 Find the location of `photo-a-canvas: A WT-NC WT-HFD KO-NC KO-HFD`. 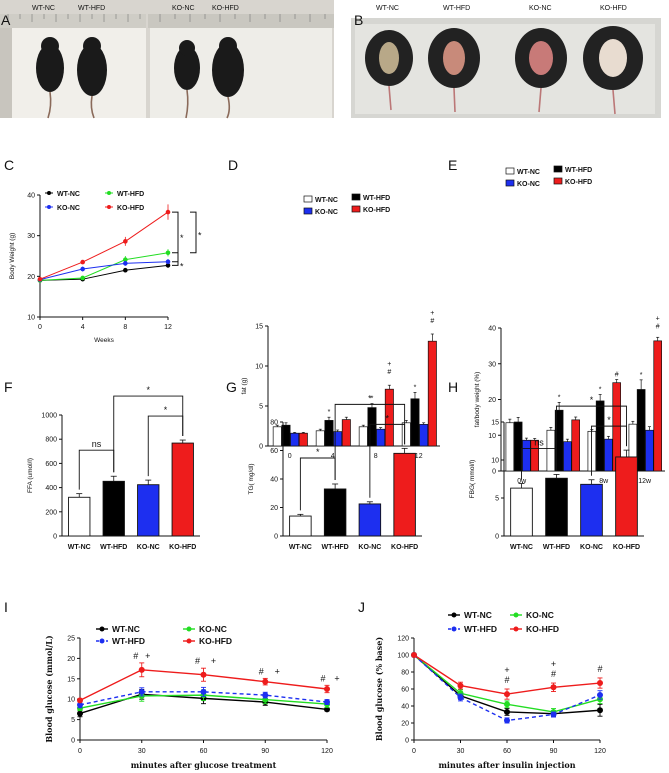

photo-a-canvas: A WT-NC WT-HFD KO-NC KO-HFD is located at coordinates (167, 59).